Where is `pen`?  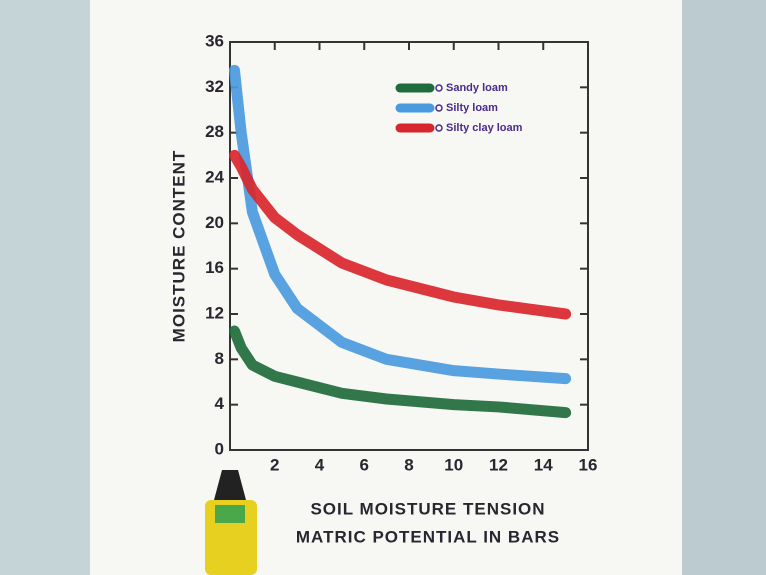
pen is located at coordinates (231, 522).